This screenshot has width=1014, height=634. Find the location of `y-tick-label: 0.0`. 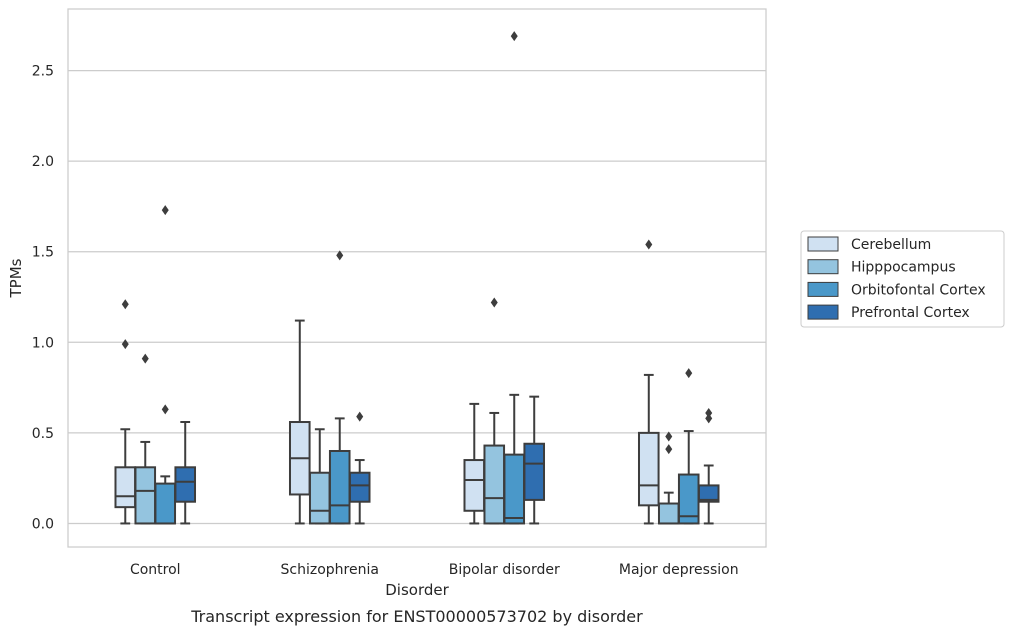

y-tick-label: 0.0 is located at coordinates (43, 524).